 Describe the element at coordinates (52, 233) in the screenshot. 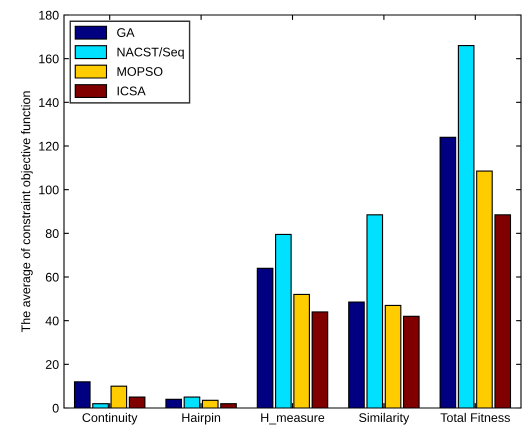

I see `y-tick-label: 80` at that location.